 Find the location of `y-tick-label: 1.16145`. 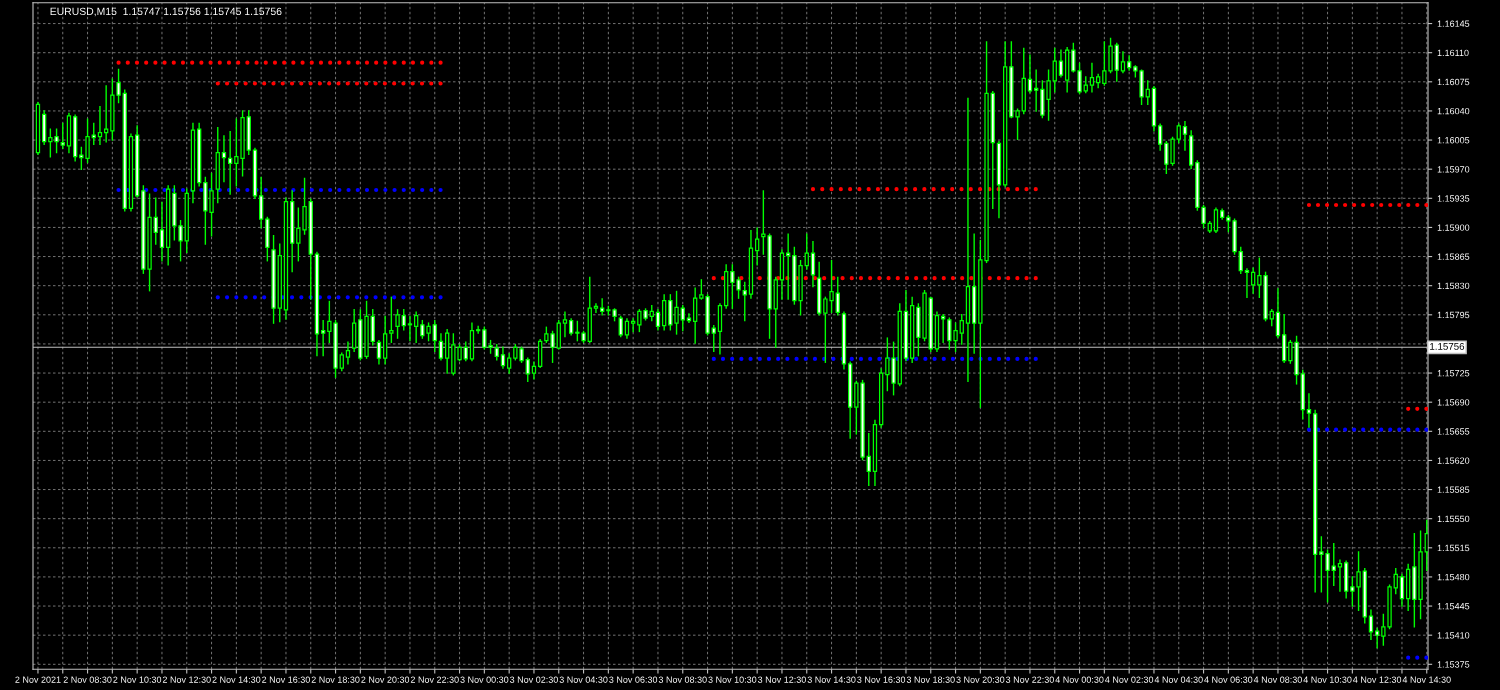

y-tick-label: 1.16145 is located at coordinates (1453, 23).